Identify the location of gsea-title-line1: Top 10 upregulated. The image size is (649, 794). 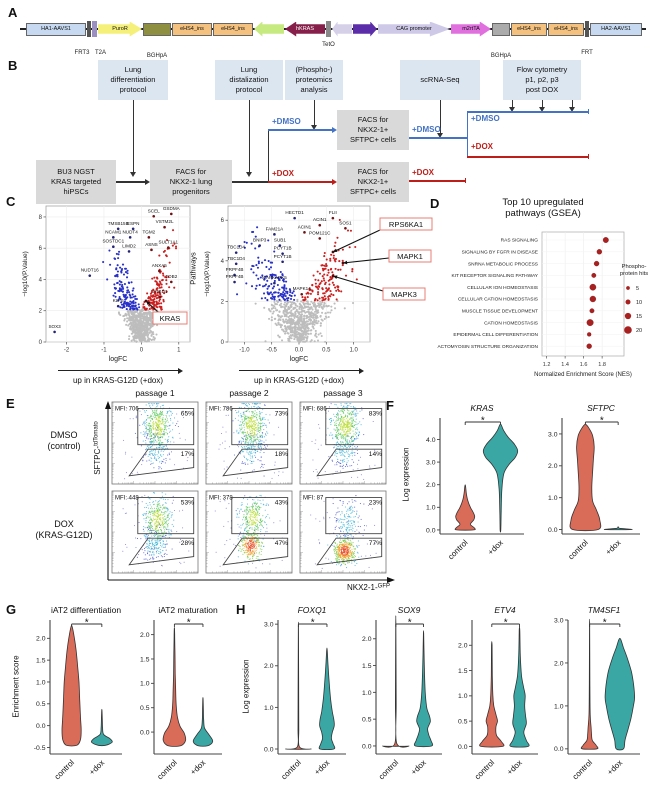
(543, 202).